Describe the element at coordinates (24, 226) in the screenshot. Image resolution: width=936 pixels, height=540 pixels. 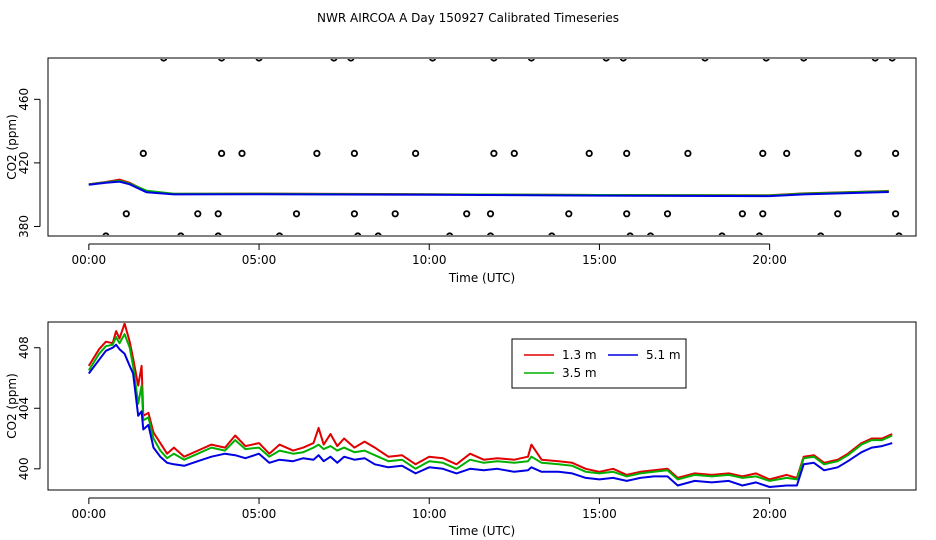
I see `y-tick-label: 380` at that location.